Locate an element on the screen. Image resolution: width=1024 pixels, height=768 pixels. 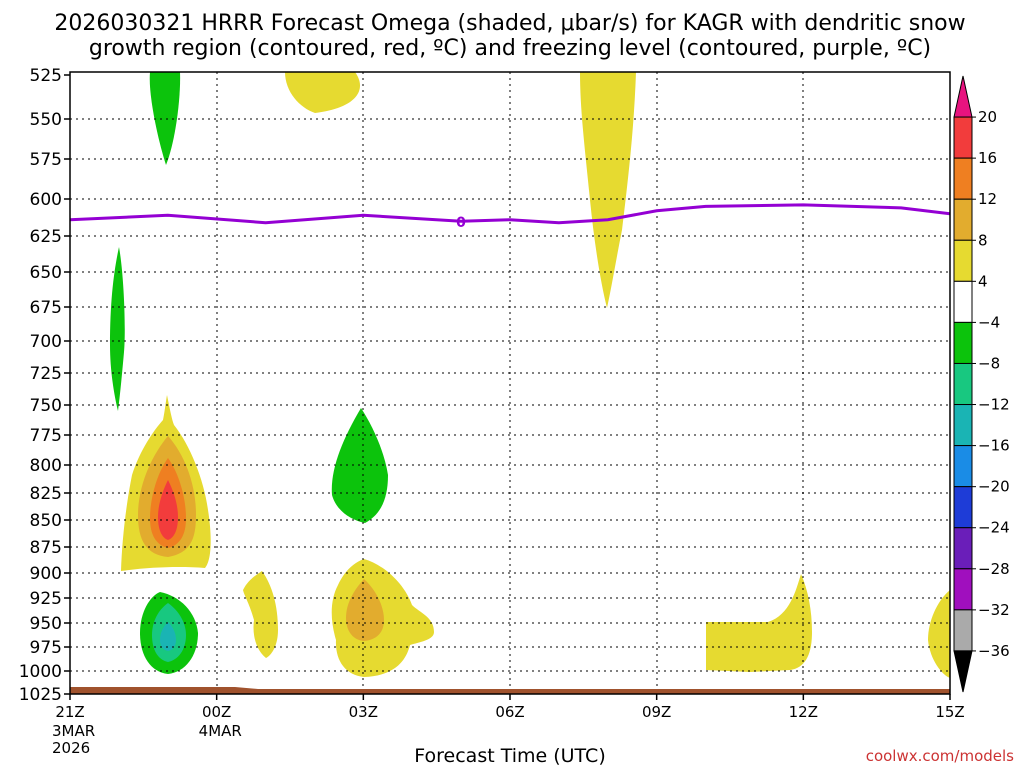
y-tick-label: 875 is located at coordinates (46, 548).